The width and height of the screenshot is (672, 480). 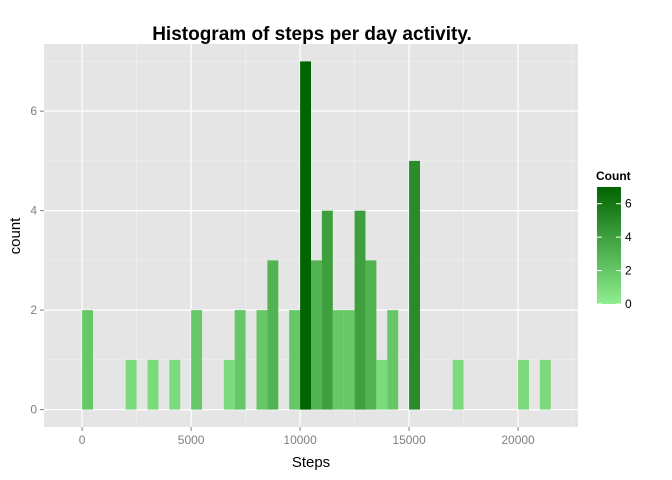 I want to click on y-axis-ticks: 0 2 4 6, so click(x=37, y=260).